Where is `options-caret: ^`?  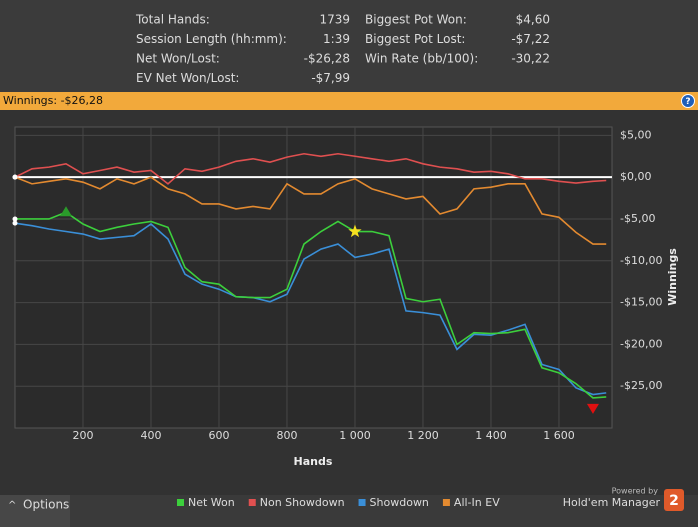 options-caret: ^ is located at coordinates (12, 505).